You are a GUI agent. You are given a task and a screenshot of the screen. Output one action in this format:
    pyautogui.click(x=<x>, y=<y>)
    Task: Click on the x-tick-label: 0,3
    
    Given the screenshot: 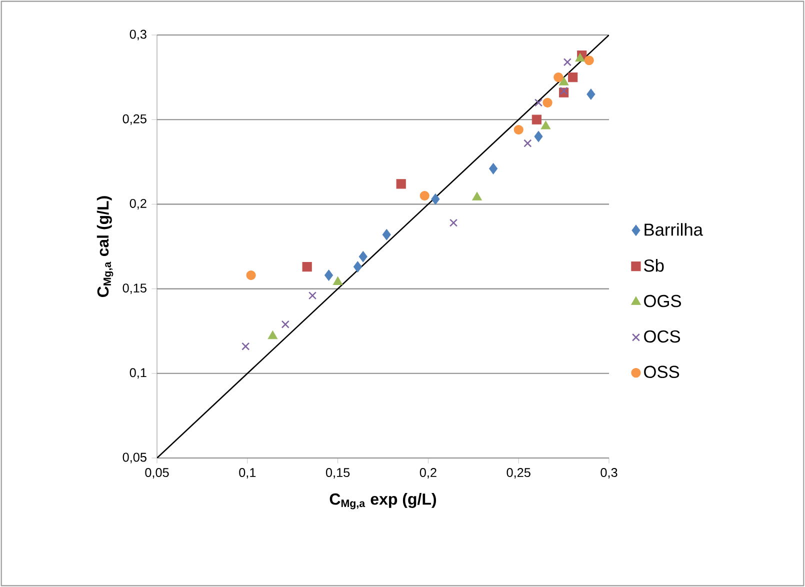 What is the action you would take?
    pyautogui.click(x=609, y=473)
    